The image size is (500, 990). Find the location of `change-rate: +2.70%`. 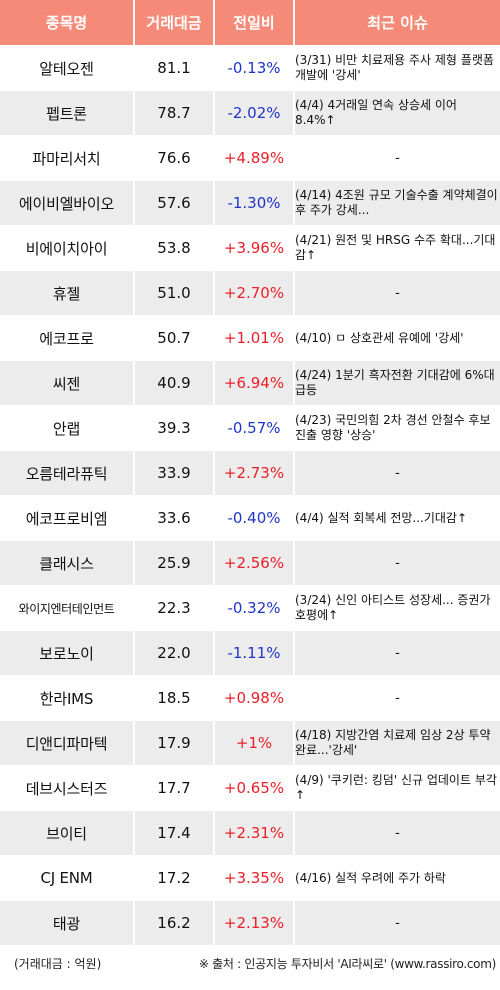

change-rate: +2.70% is located at coordinates (255, 292).